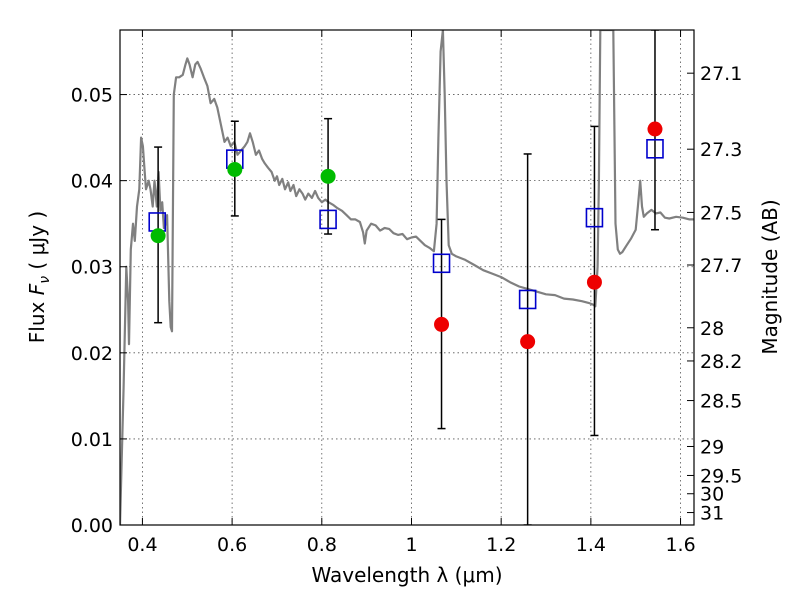  Describe the element at coordinates (411, 545) in the screenshot. I see `x-tick-label: 1` at that location.